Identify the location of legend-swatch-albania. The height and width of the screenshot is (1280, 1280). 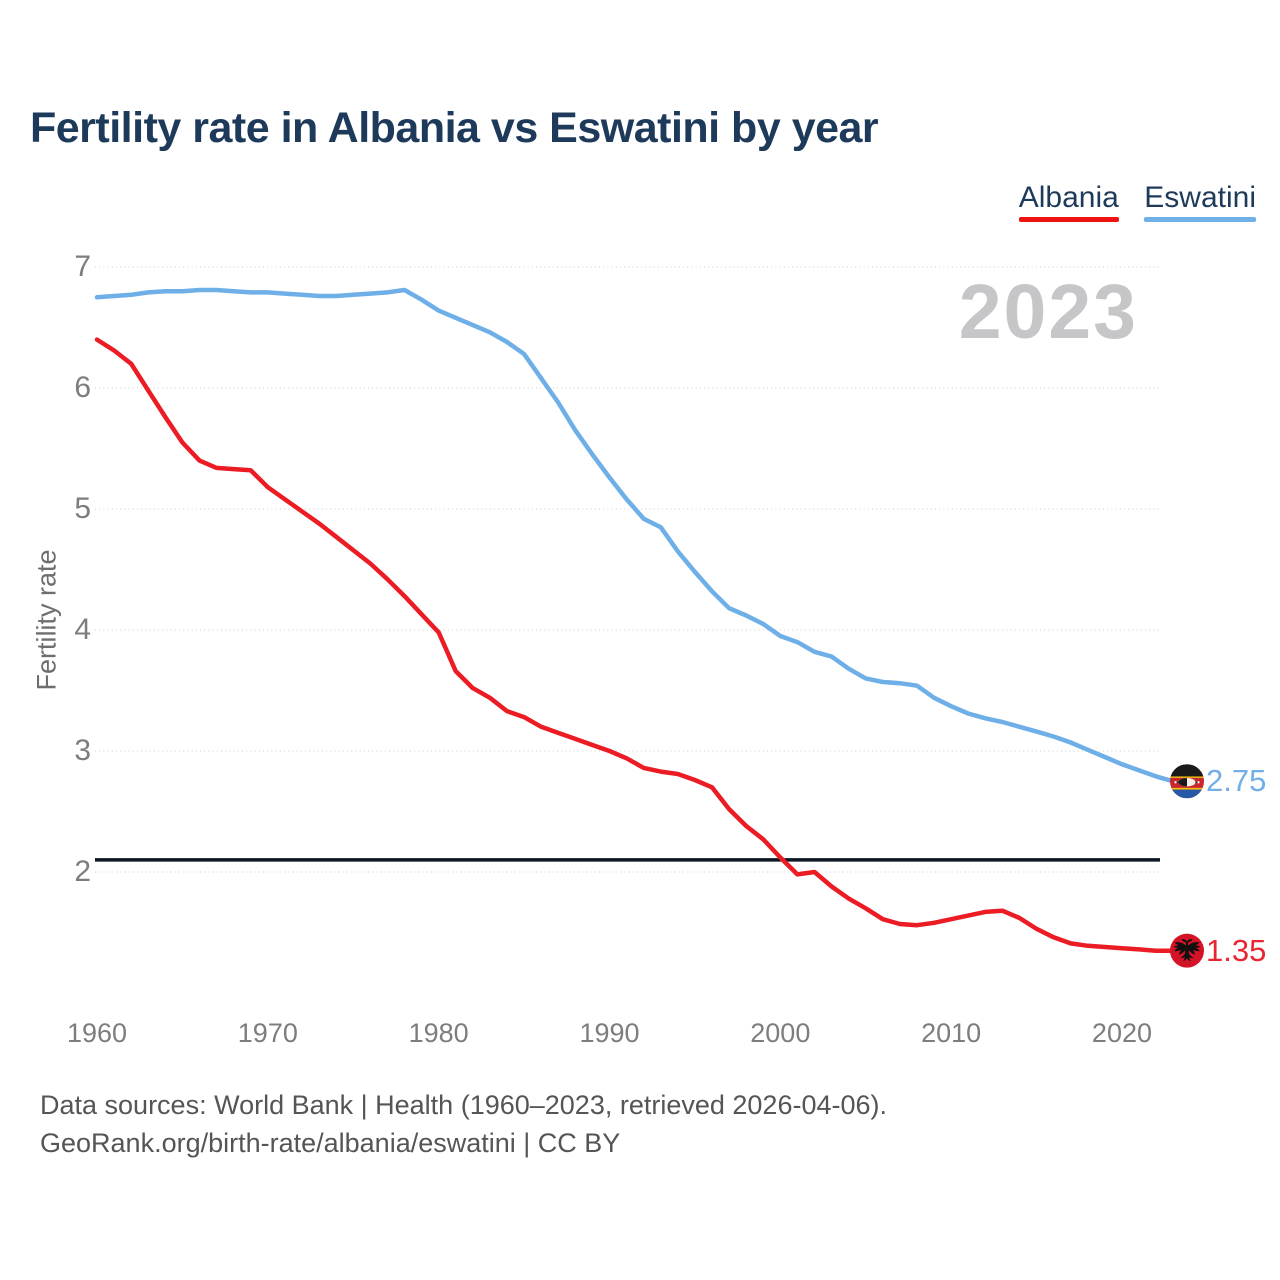
(1068, 219).